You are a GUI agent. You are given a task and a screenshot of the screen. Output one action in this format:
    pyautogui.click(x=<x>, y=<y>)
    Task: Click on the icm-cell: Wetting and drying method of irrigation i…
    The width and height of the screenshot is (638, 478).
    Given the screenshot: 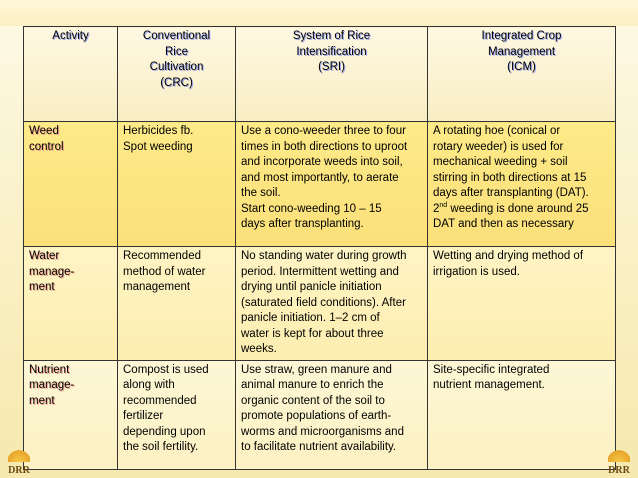 What is the action you would take?
    pyautogui.click(x=521, y=303)
    